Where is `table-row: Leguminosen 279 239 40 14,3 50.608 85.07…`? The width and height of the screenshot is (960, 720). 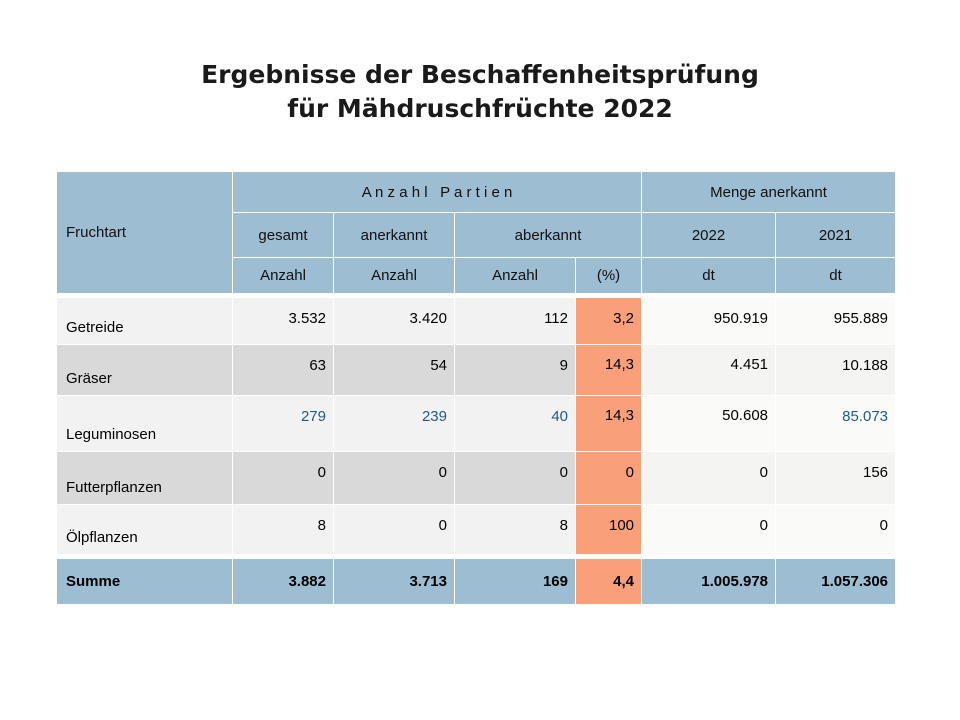
table-row: Leguminosen 279 239 40 14,3 50.608 85.07… is located at coordinates (477, 424).